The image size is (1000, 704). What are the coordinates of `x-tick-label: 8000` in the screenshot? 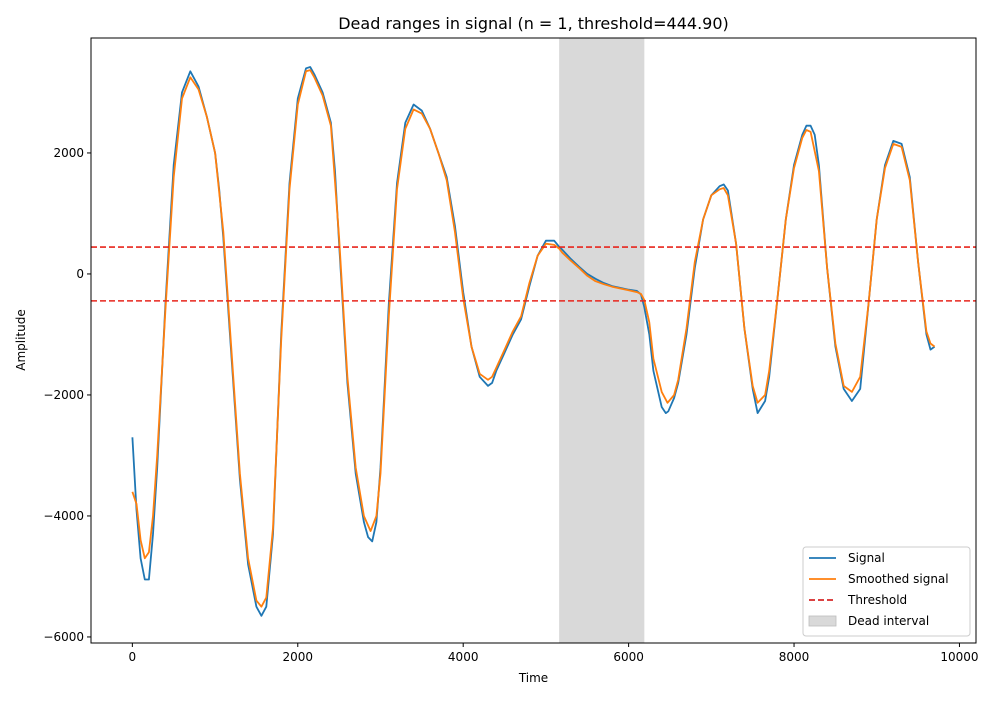 It's located at (794, 657).